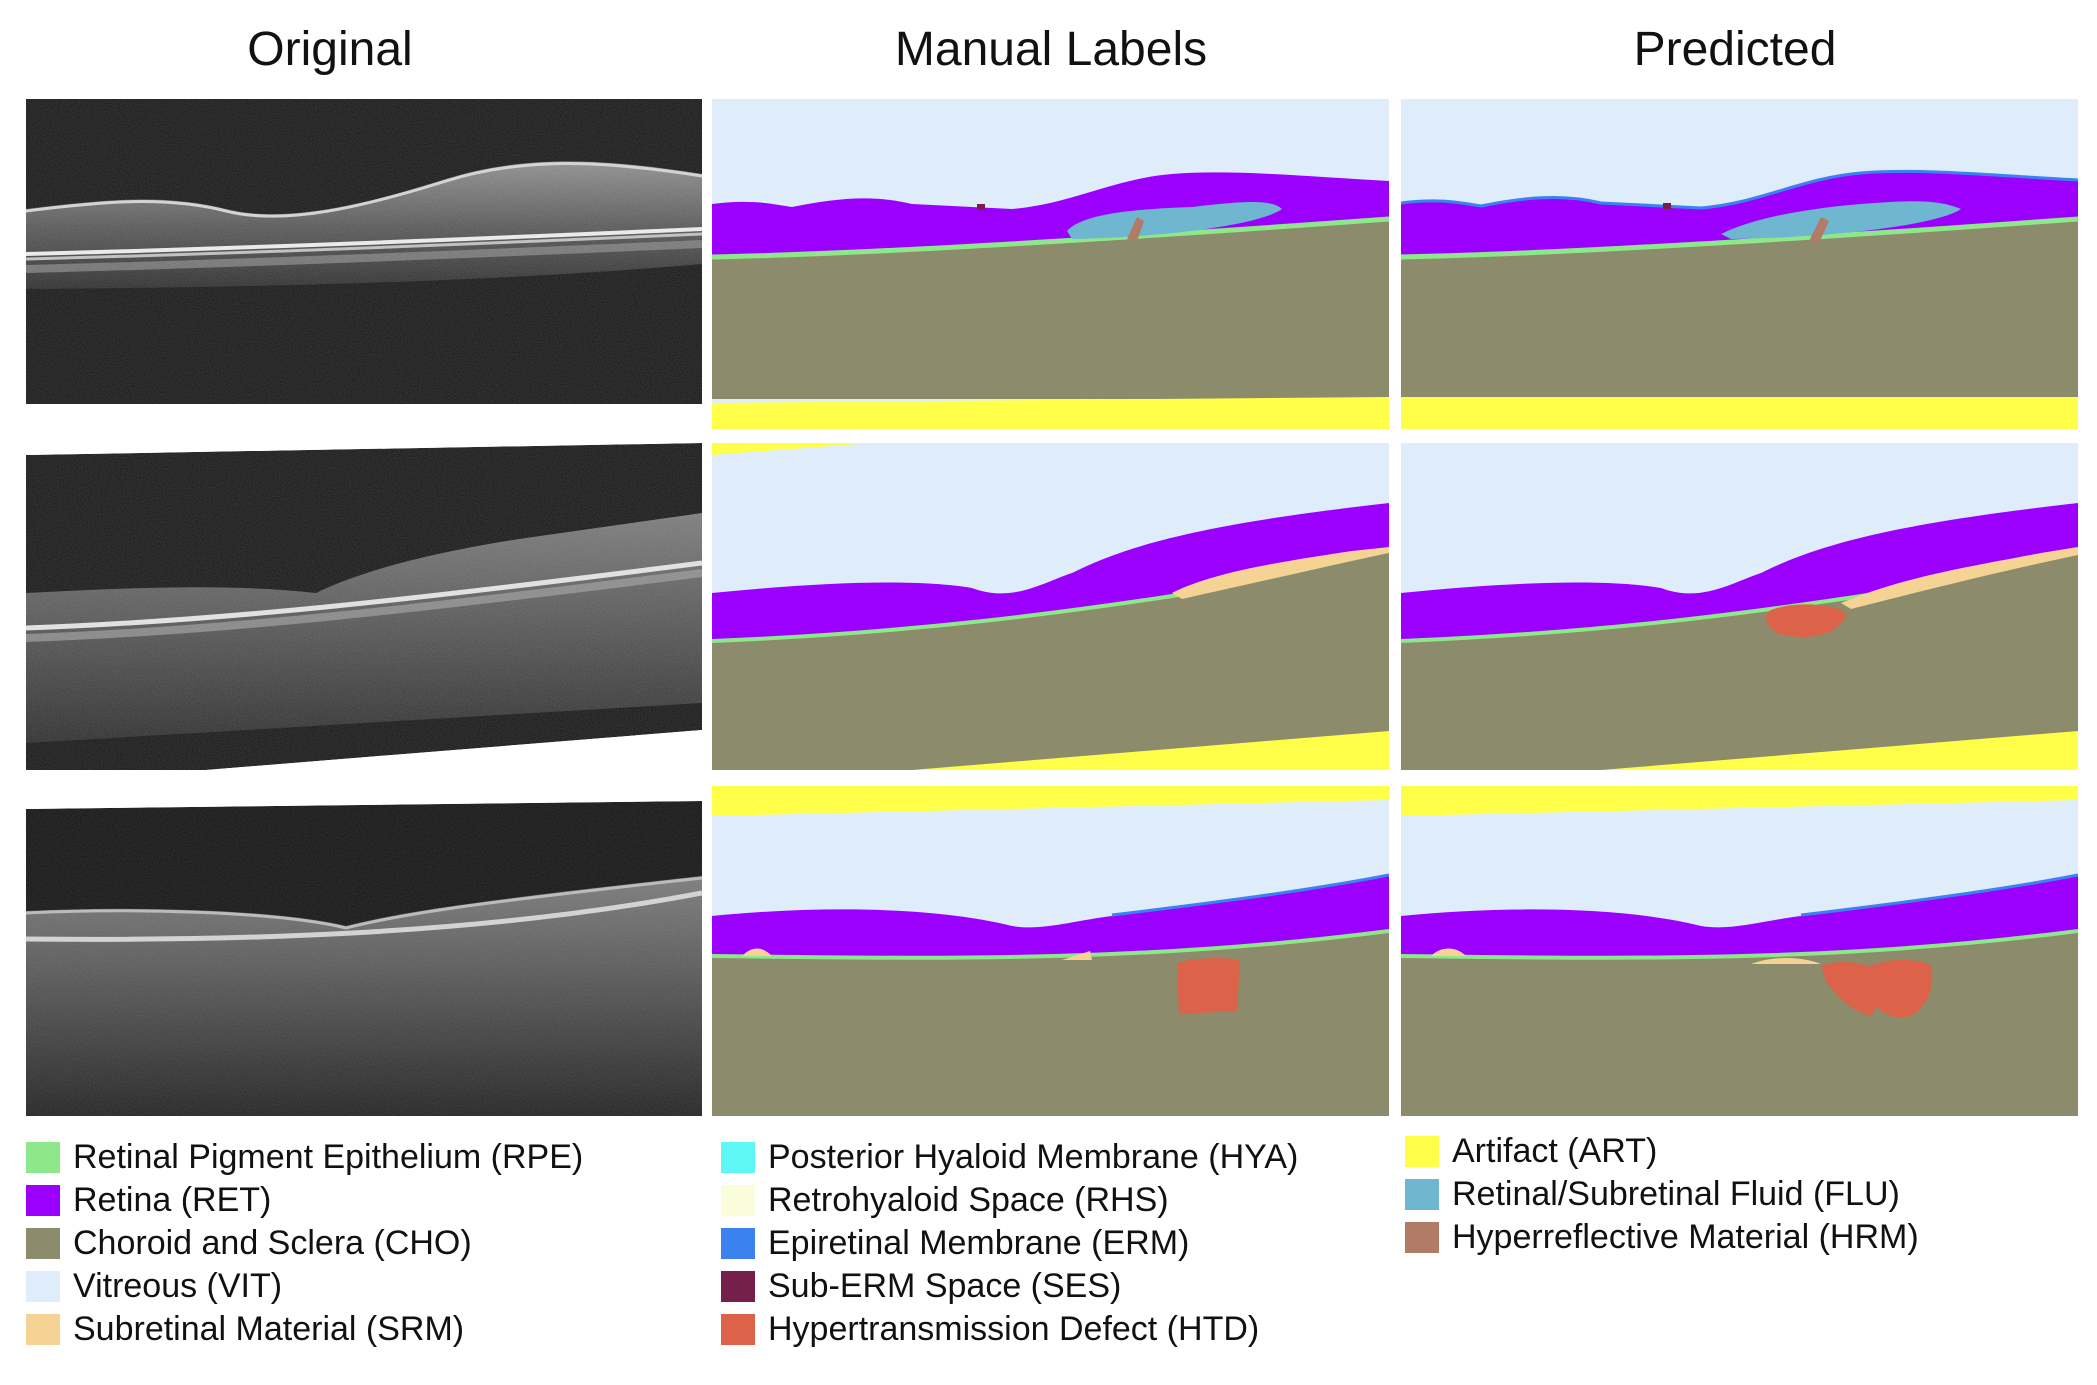 This screenshot has height=1385, width=2097. What do you see at coordinates (1735, 49) in the screenshot?
I see `column-title-predicted: Predicted` at bounding box center [1735, 49].